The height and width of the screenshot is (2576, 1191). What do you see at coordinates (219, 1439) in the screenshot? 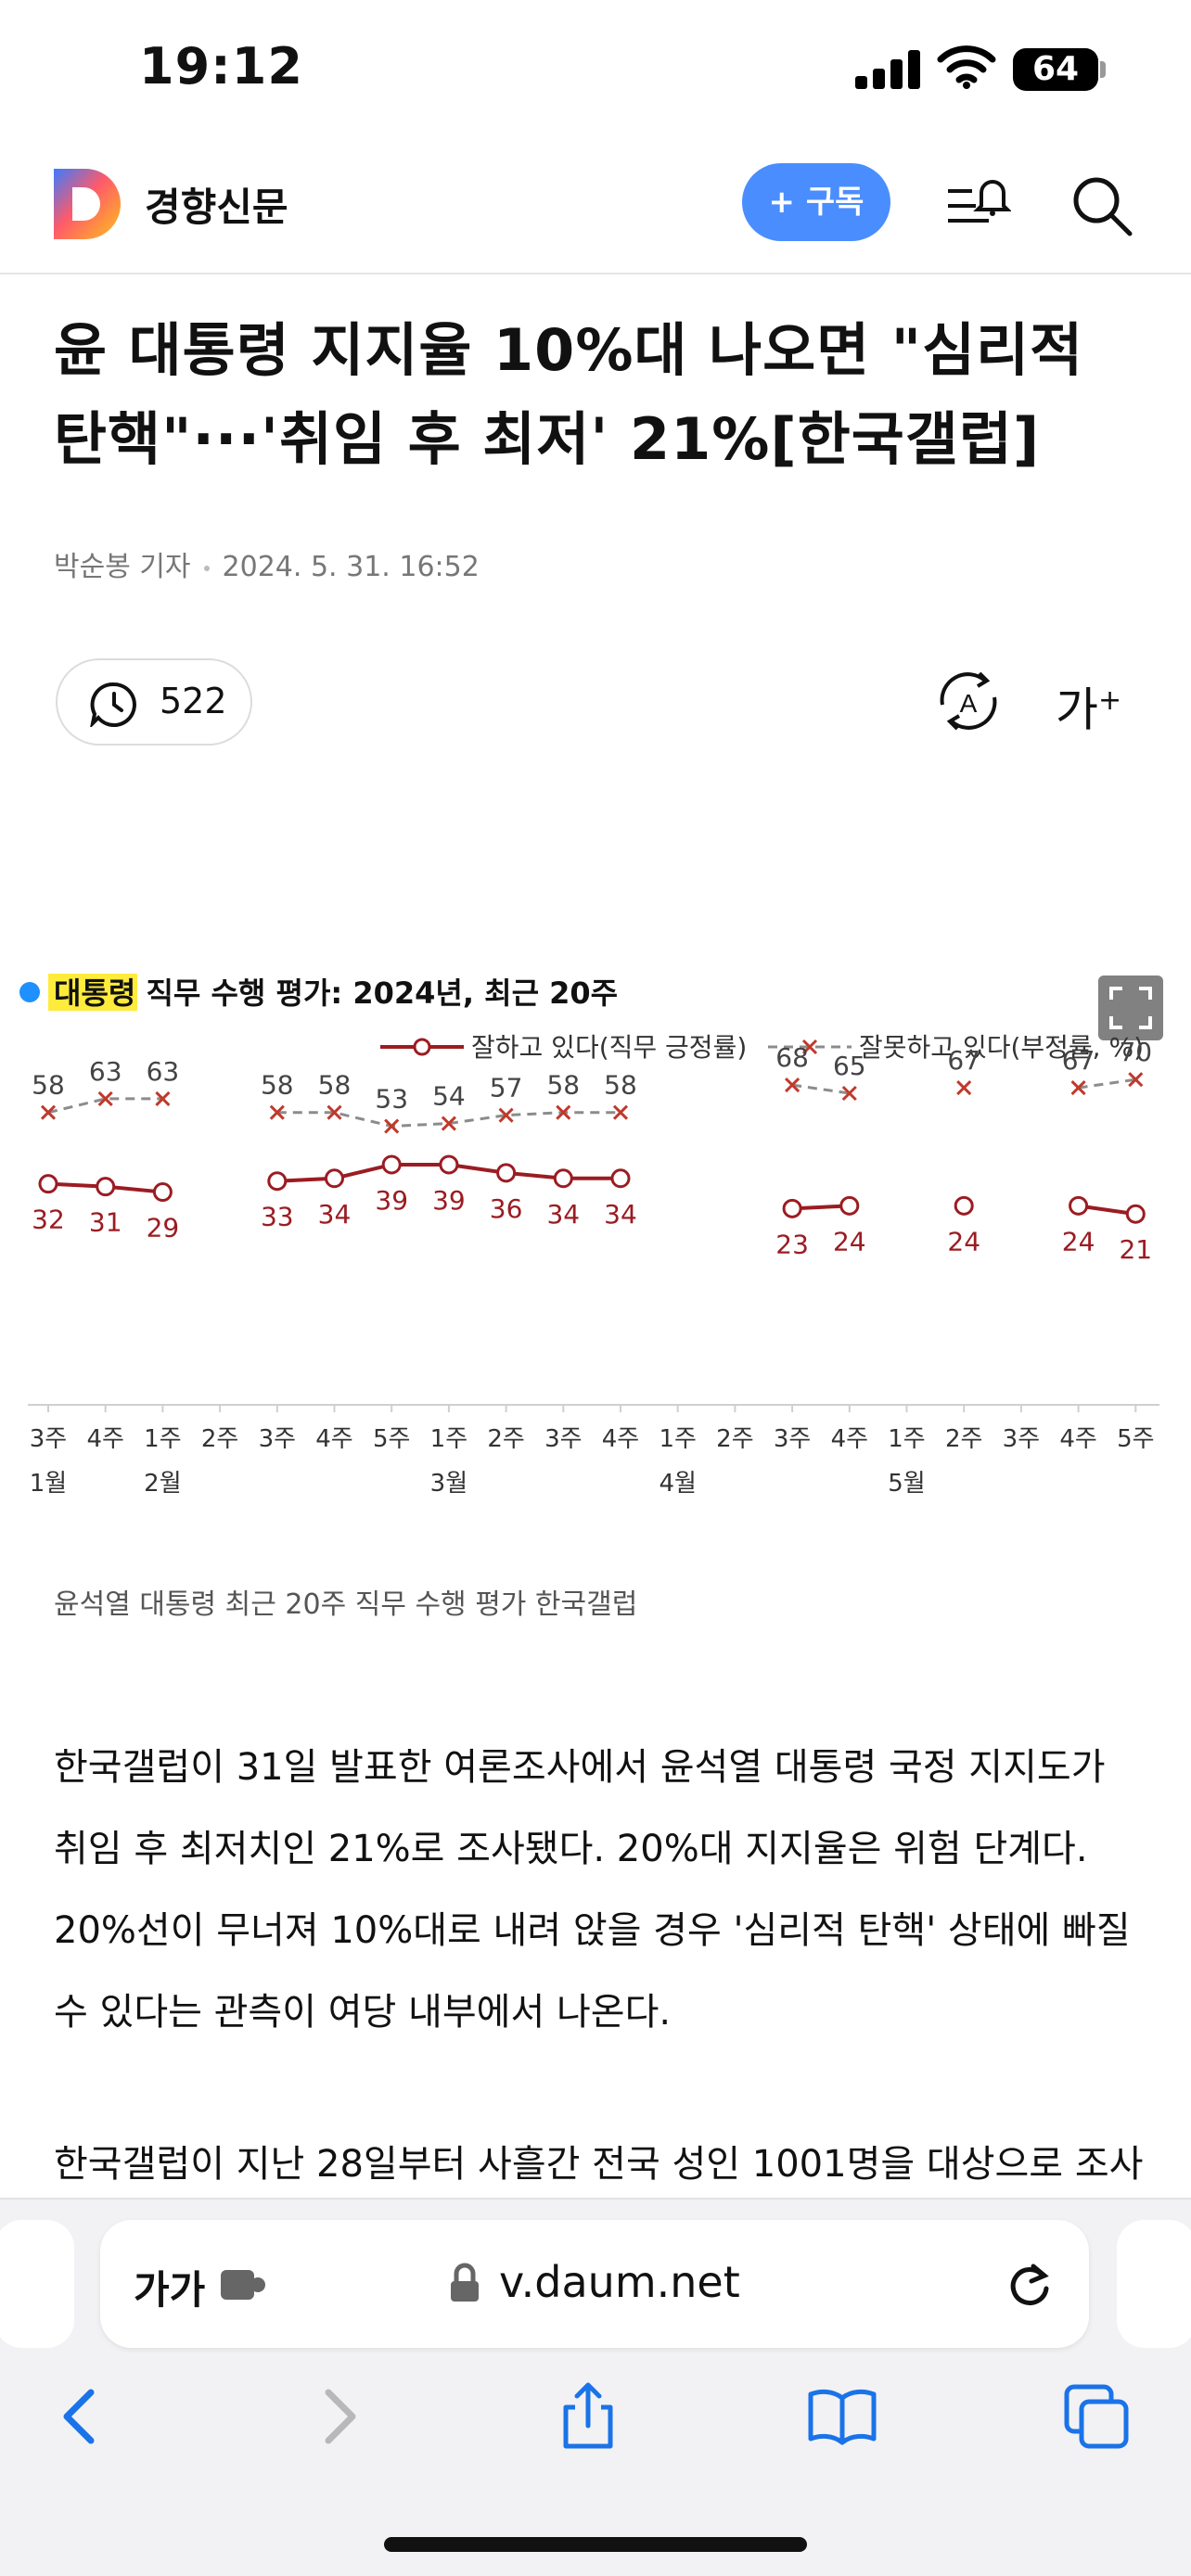
I see `x-tick-label: 2주` at bounding box center [219, 1439].